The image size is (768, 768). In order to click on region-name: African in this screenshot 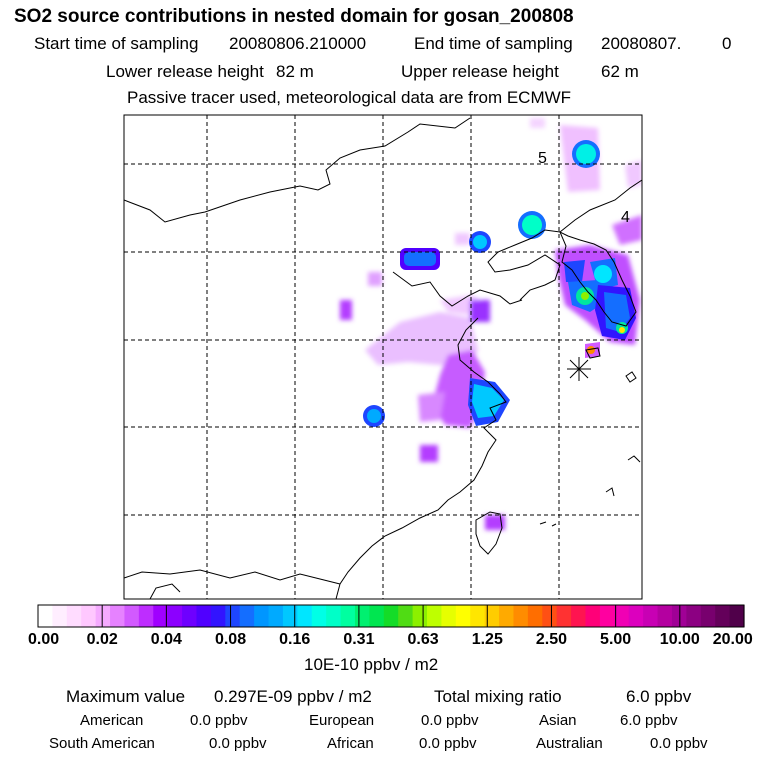, I will do `click(350, 743)`.